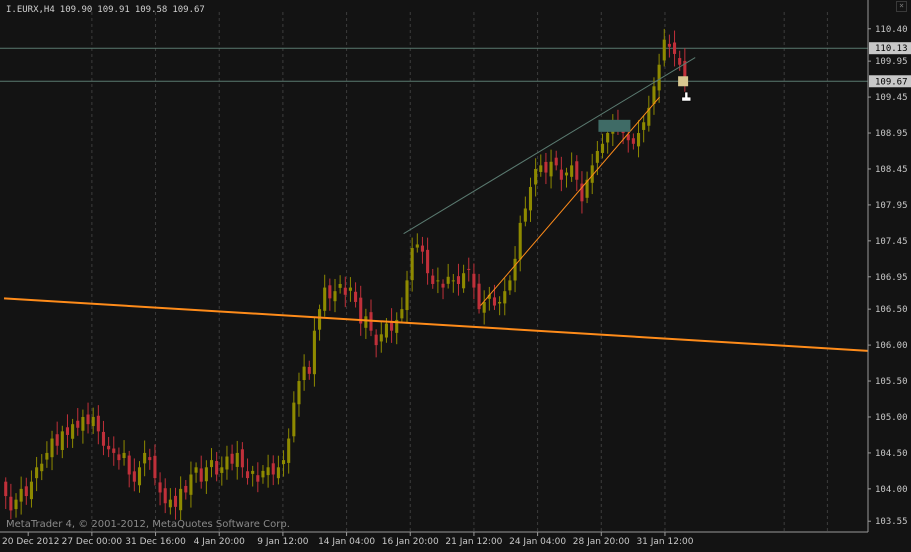 This screenshot has width=911, height=552. I want to click on price-tick-label: 103.55, so click(891, 522).